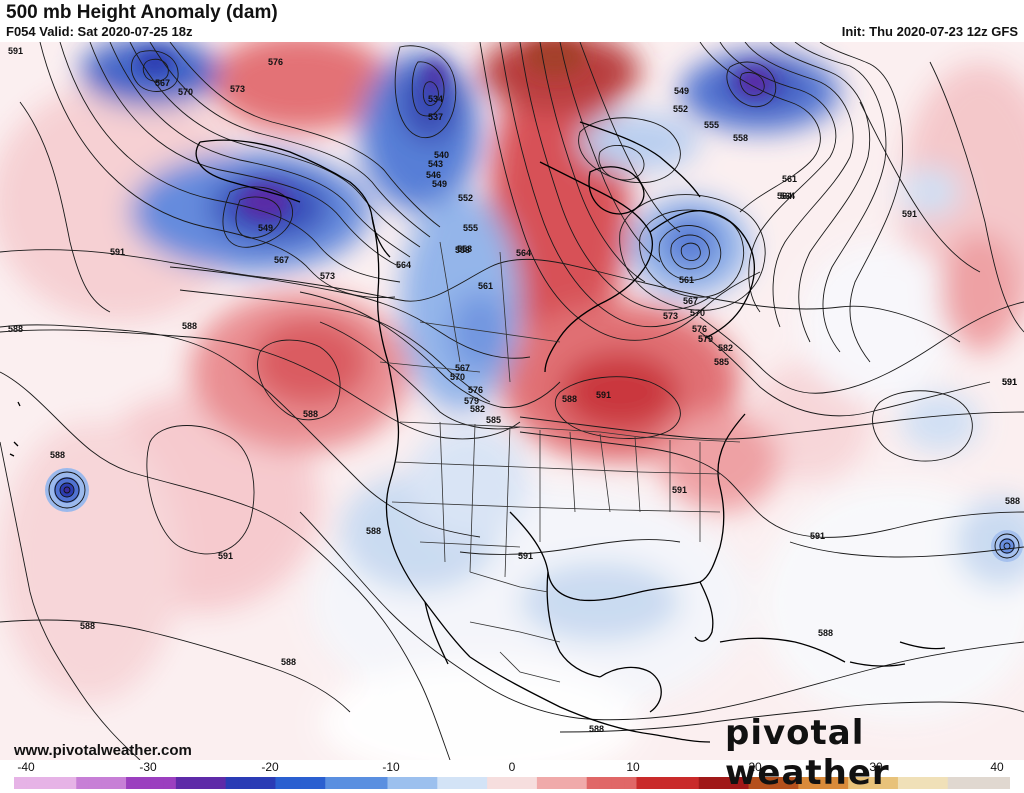 The height and width of the screenshot is (793, 1024). I want to click on contour-label: 570, so click(457, 377).